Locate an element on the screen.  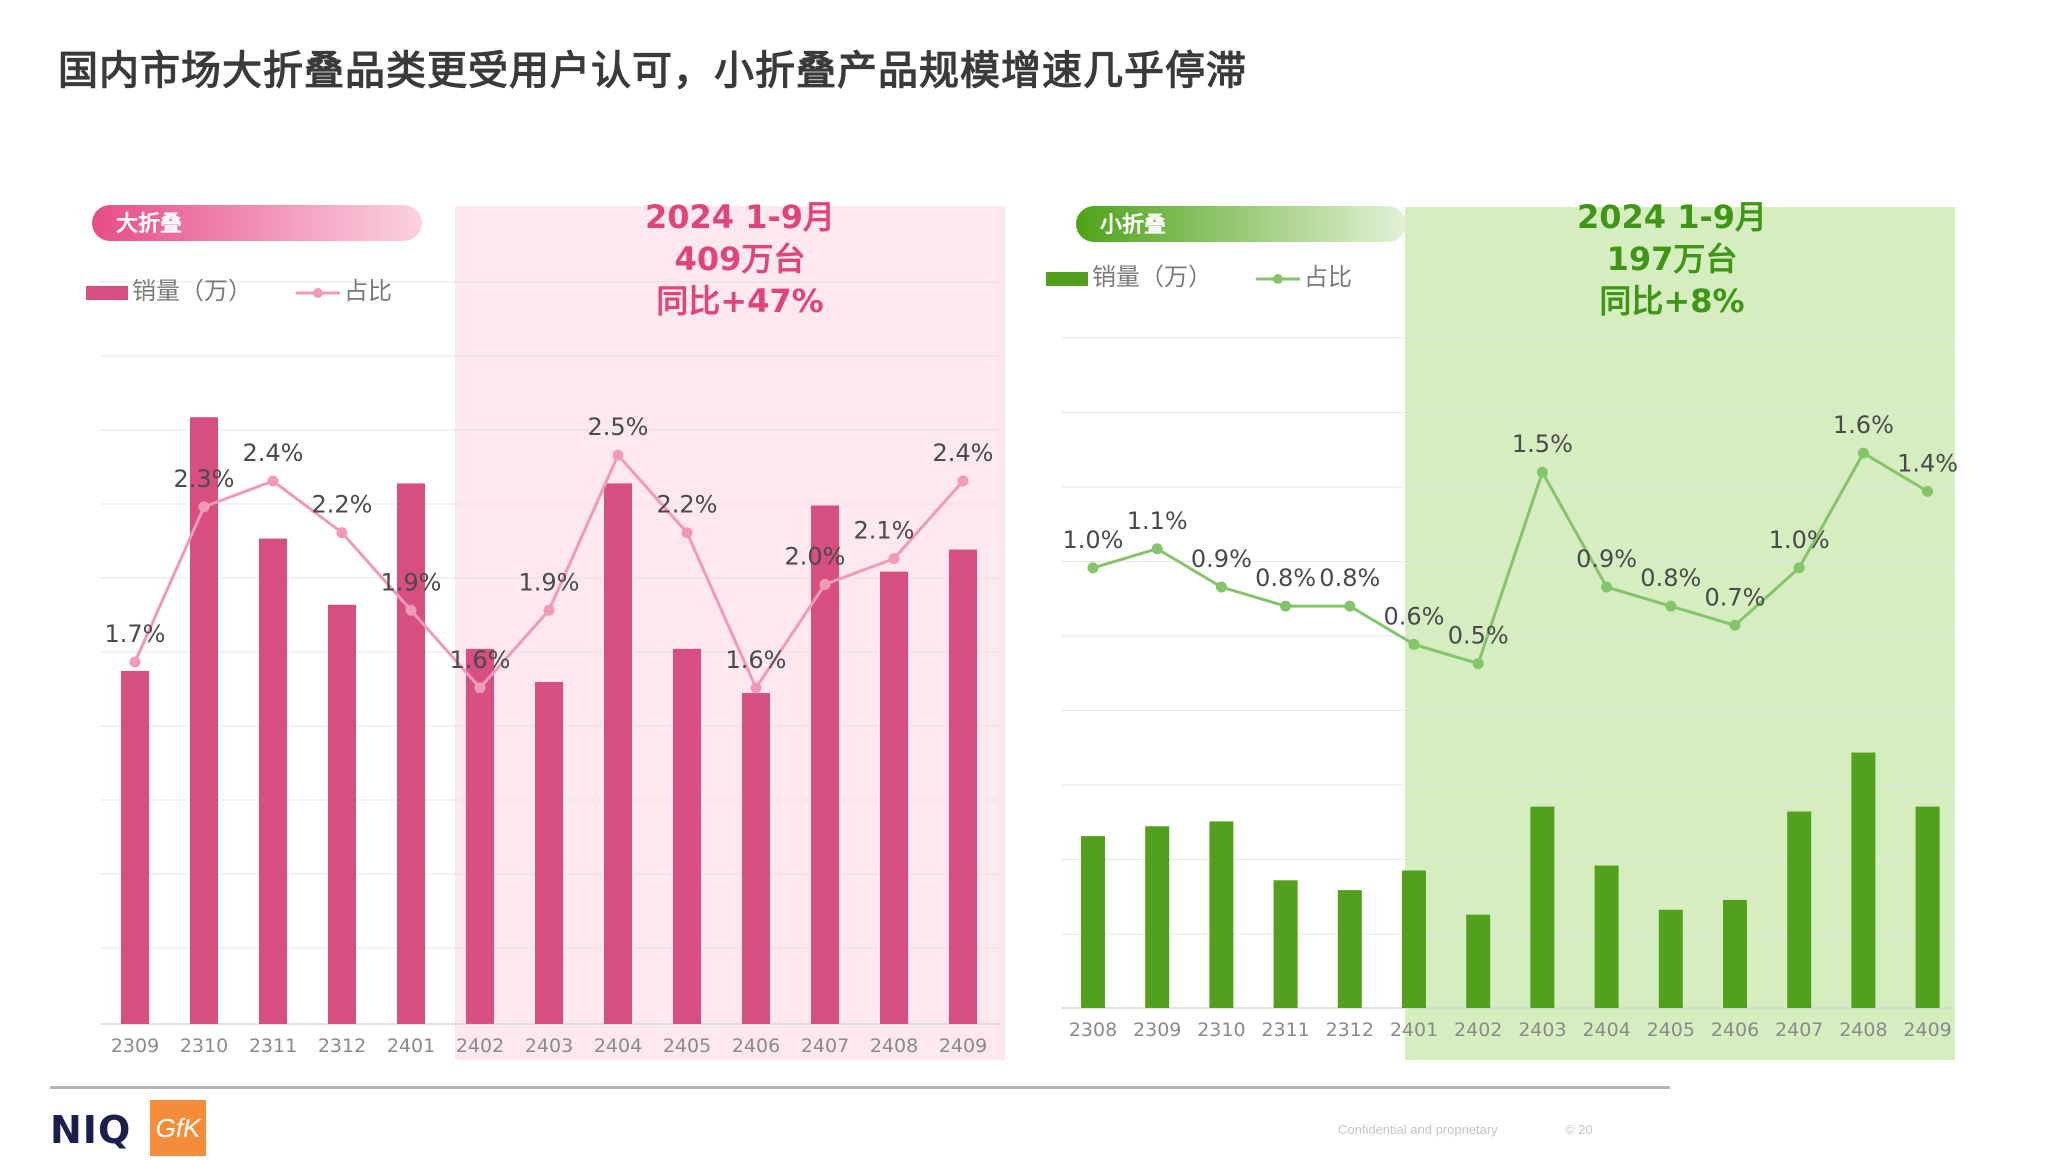
share-label-2312: 2.2% is located at coordinates (342, 505).